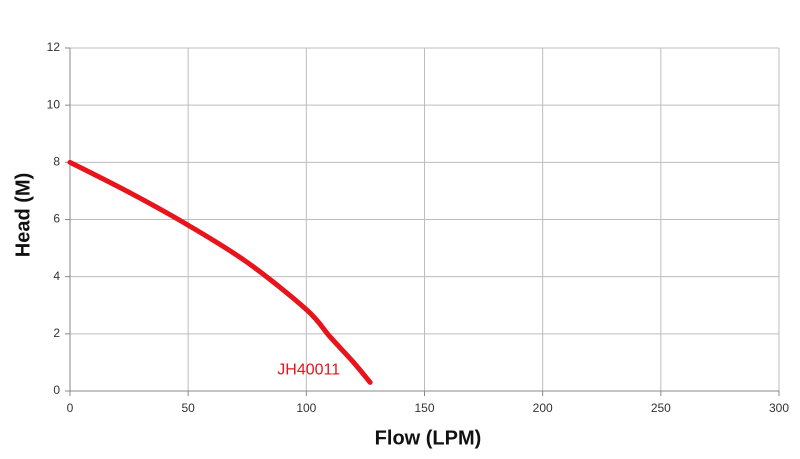 Image resolution: width=800 pixels, height=459 pixels. I want to click on x-tick-label: 50, so click(188, 408).